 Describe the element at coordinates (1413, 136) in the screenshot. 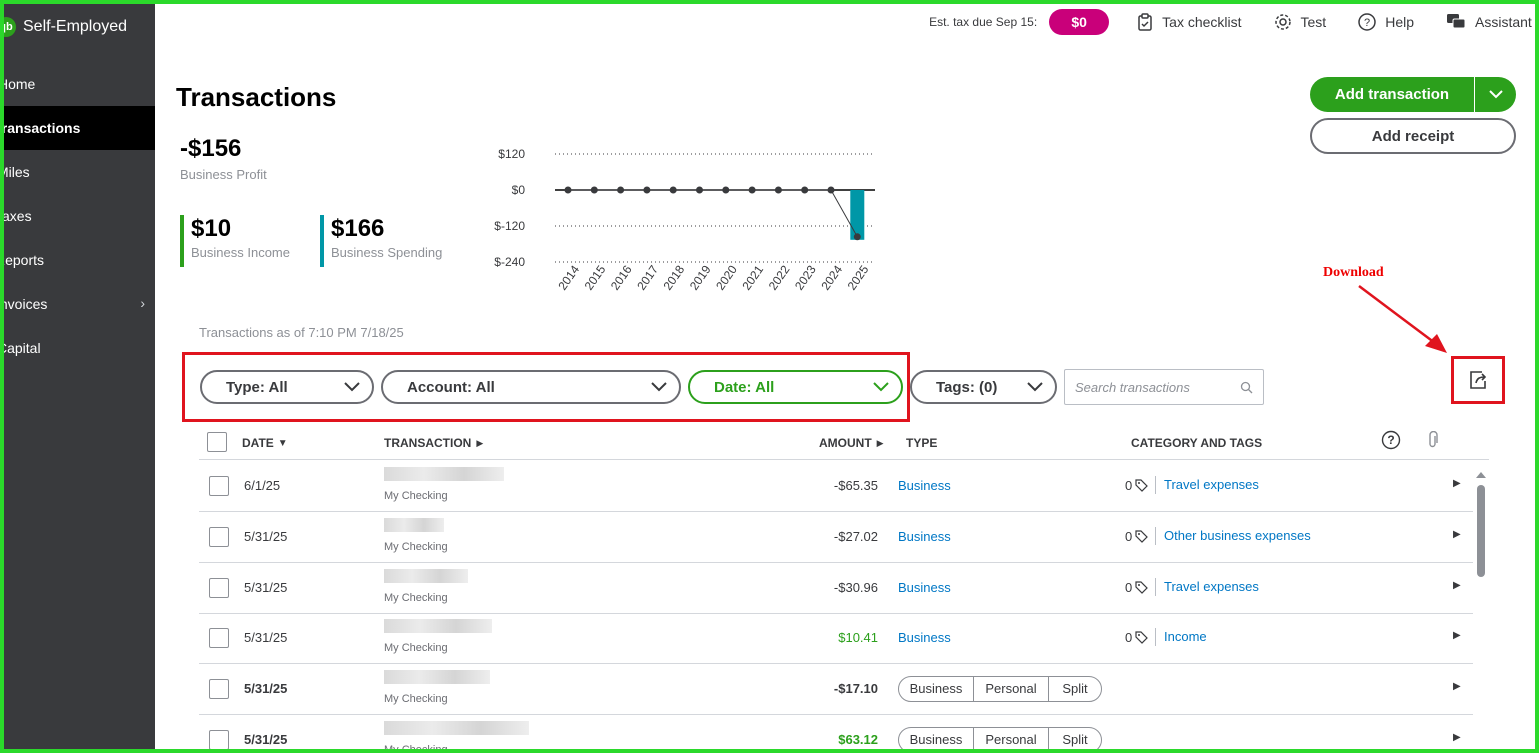

I see `add-receipt-button: Add receipt` at that location.